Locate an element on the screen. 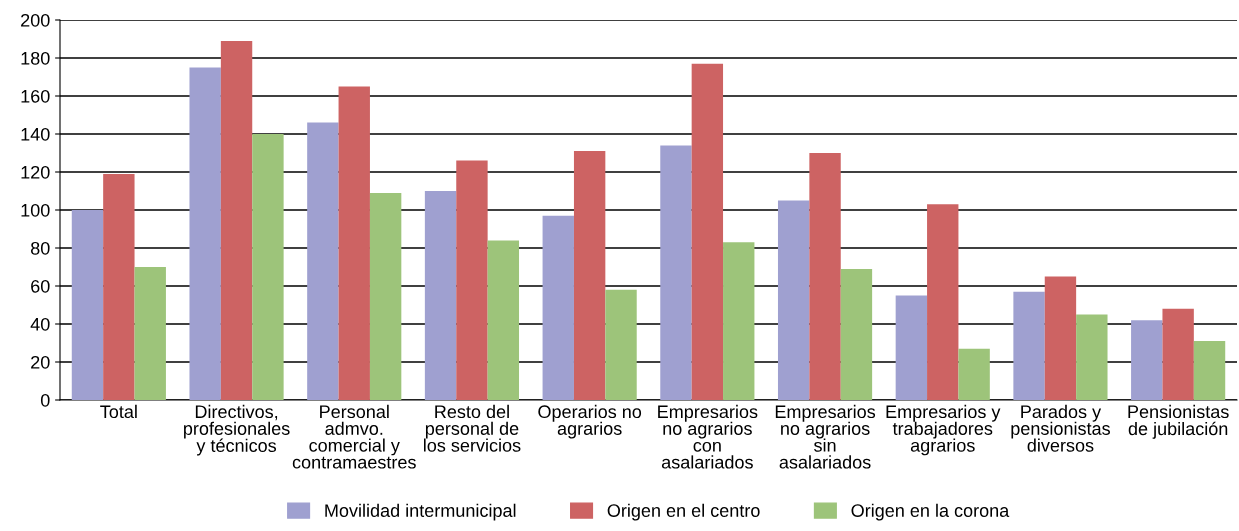 The height and width of the screenshot is (531, 1239). legend-label: Origen en el centro is located at coordinates (683, 512).